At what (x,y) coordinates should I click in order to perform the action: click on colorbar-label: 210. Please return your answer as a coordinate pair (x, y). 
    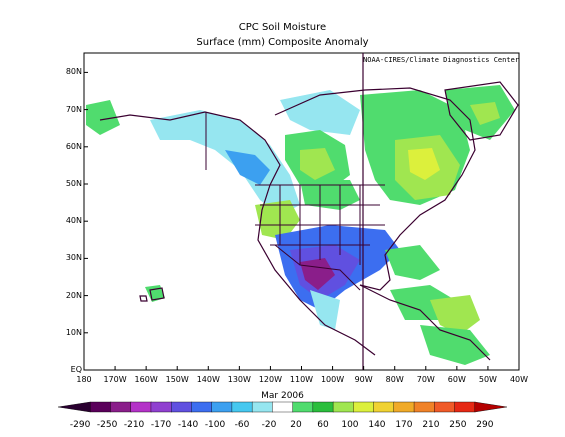
    Looking at the image, I should click on (431, 425).